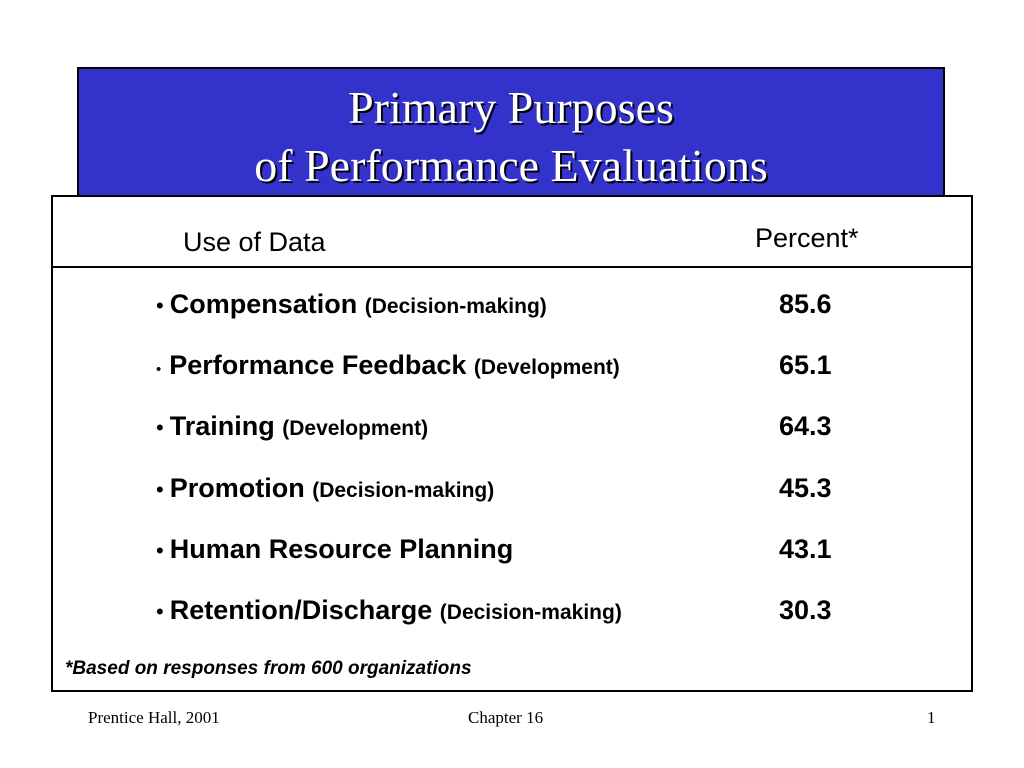  I want to click on table-row: • Human Resource Planning 43.1, so click(512, 554).